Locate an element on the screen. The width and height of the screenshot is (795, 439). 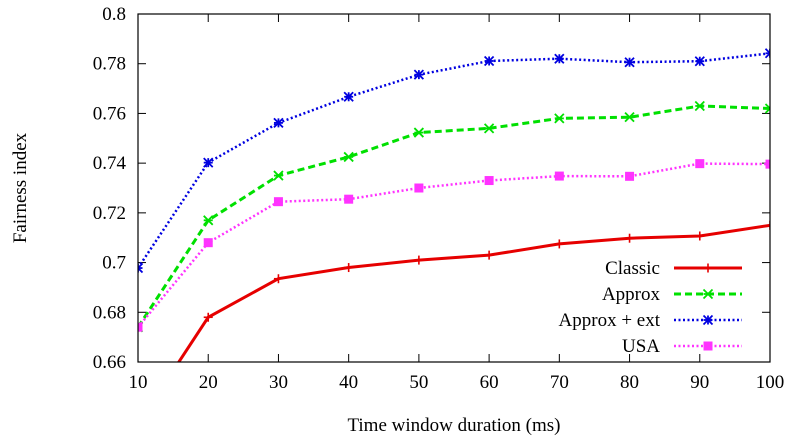
legend: Classic Approx Approx + ext USA is located at coordinates (650, 307).